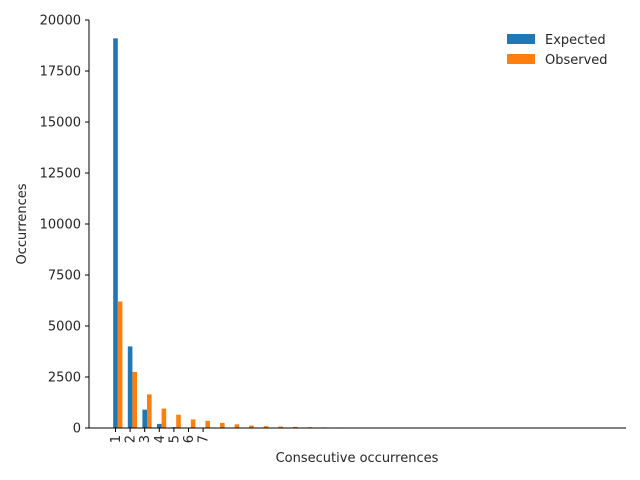 This screenshot has width=640, height=480. What do you see at coordinates (189, 439) in the screenshot?
I see `x-tick-label: 6` at bounding box center [189, 439].